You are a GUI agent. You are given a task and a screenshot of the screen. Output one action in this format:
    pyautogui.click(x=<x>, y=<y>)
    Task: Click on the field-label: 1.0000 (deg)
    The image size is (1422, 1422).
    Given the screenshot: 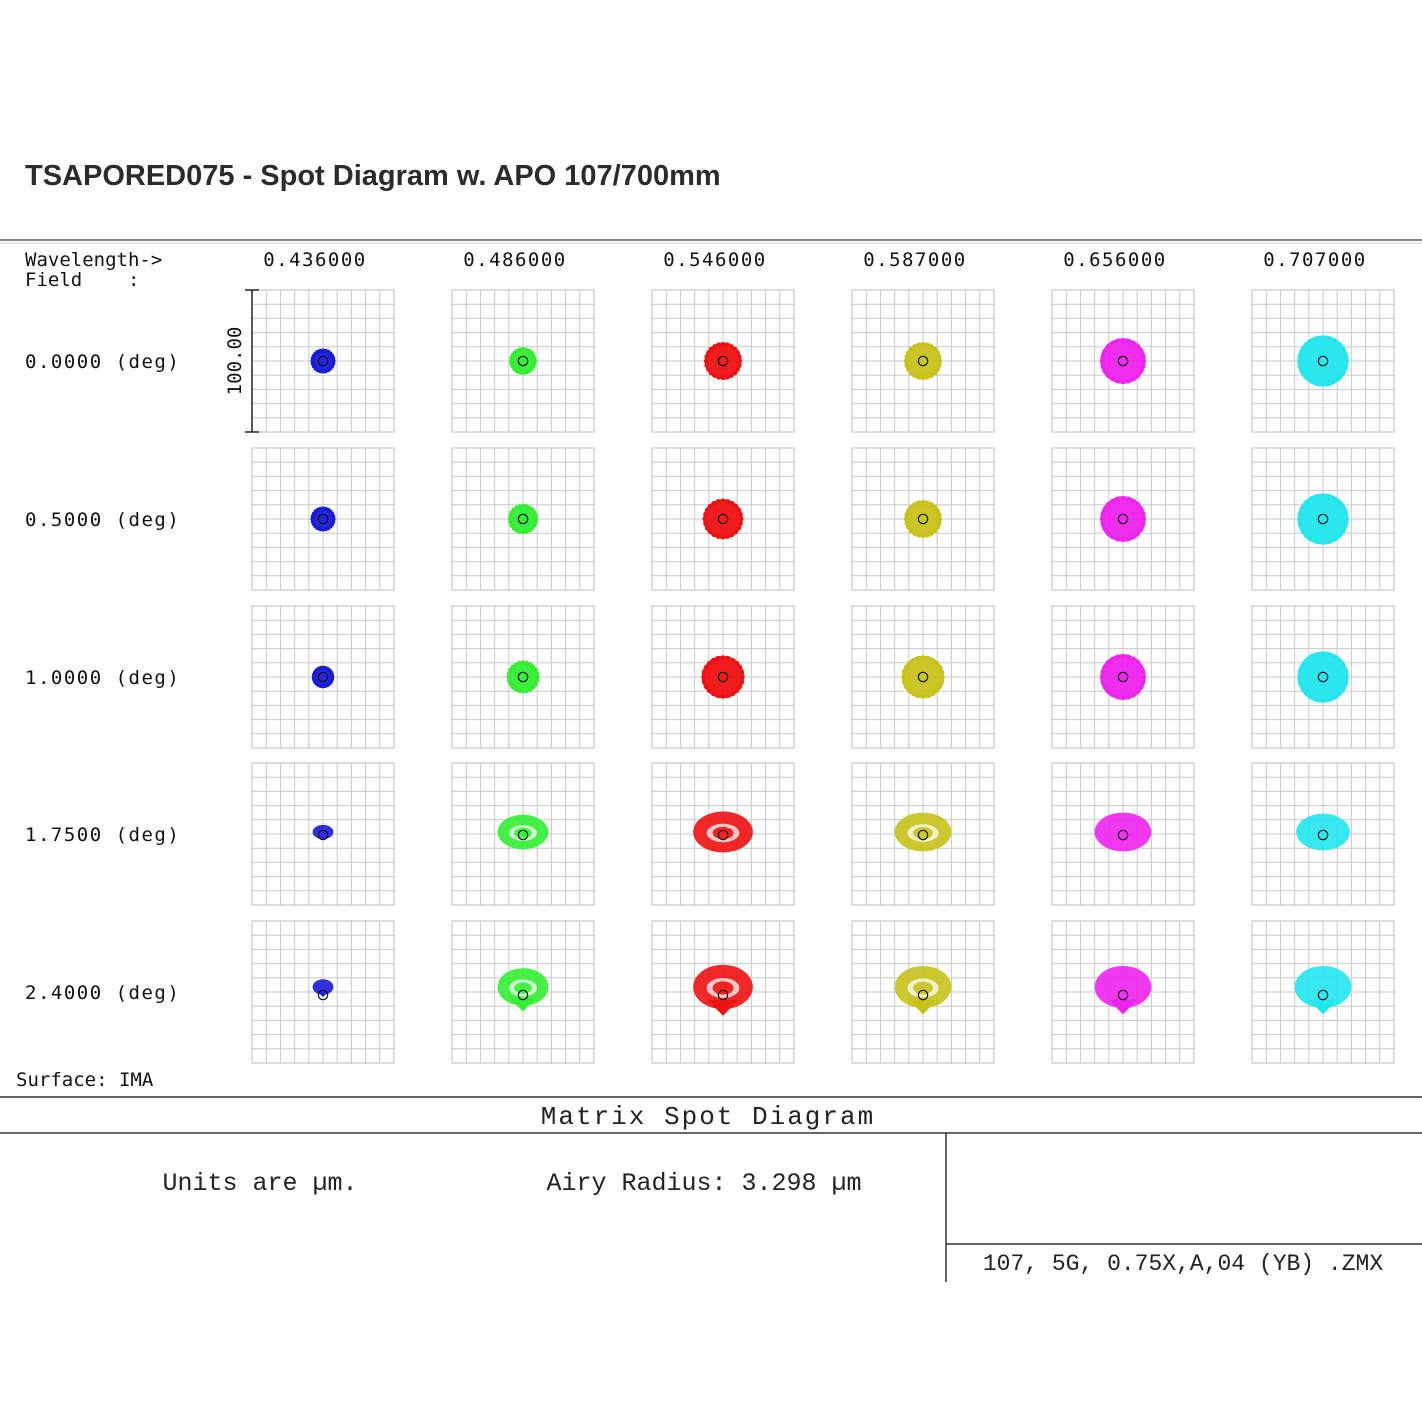 What is the action you would take?
    pyautogui.click(x=102, y=678)
    